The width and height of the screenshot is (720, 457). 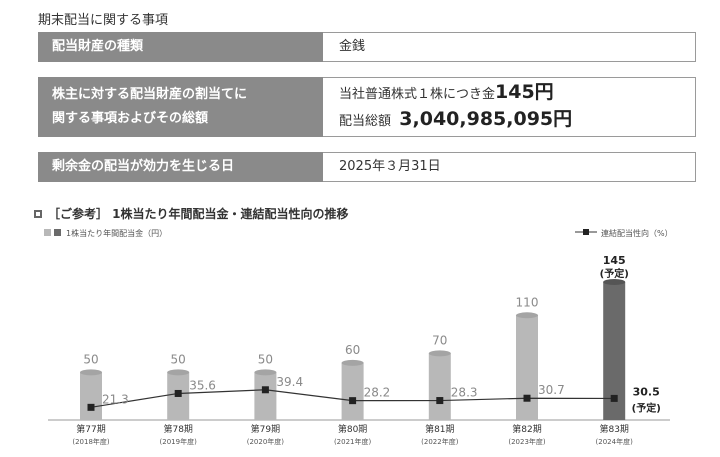 What do you see at coordinates (180, 47) in the screenshot?
I see `row-label: 配当財産の種類` at bounding box center [180, 47].